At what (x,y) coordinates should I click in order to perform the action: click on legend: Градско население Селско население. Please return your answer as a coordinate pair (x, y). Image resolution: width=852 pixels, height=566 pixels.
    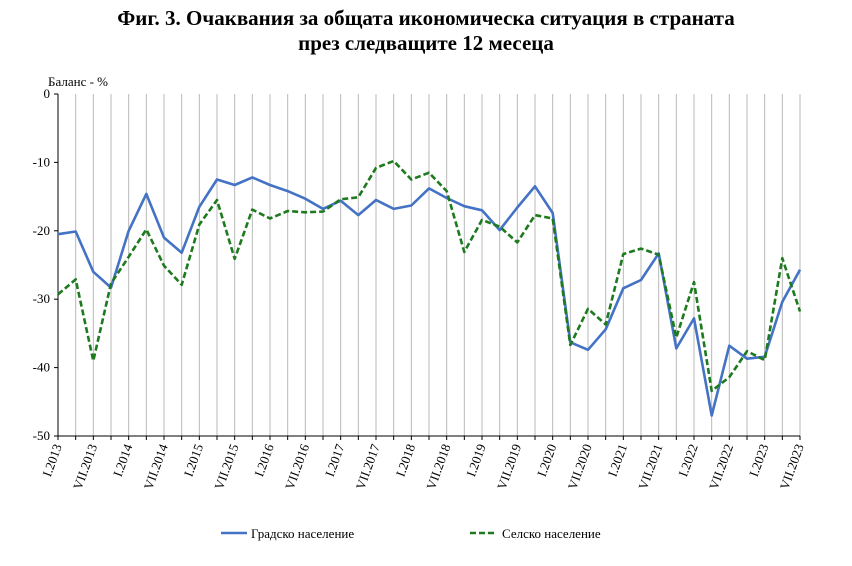
    Looking at the image, I should click on (411, 533).